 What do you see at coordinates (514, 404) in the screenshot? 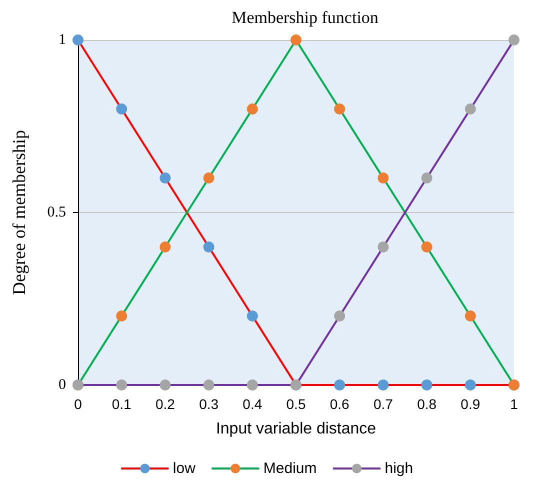
I see `x-tick-label: 1` at bounding box center [514, 404].